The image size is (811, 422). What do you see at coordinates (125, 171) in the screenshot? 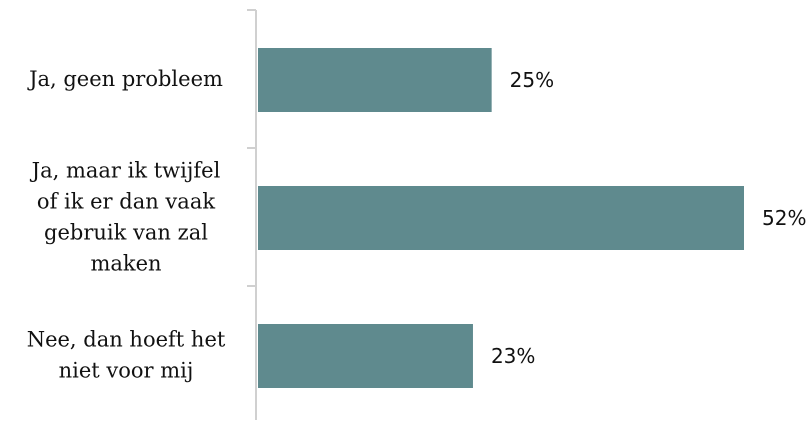
I see `category-label: Ja, maar ik twijfel` at bounding box center [125, 171].